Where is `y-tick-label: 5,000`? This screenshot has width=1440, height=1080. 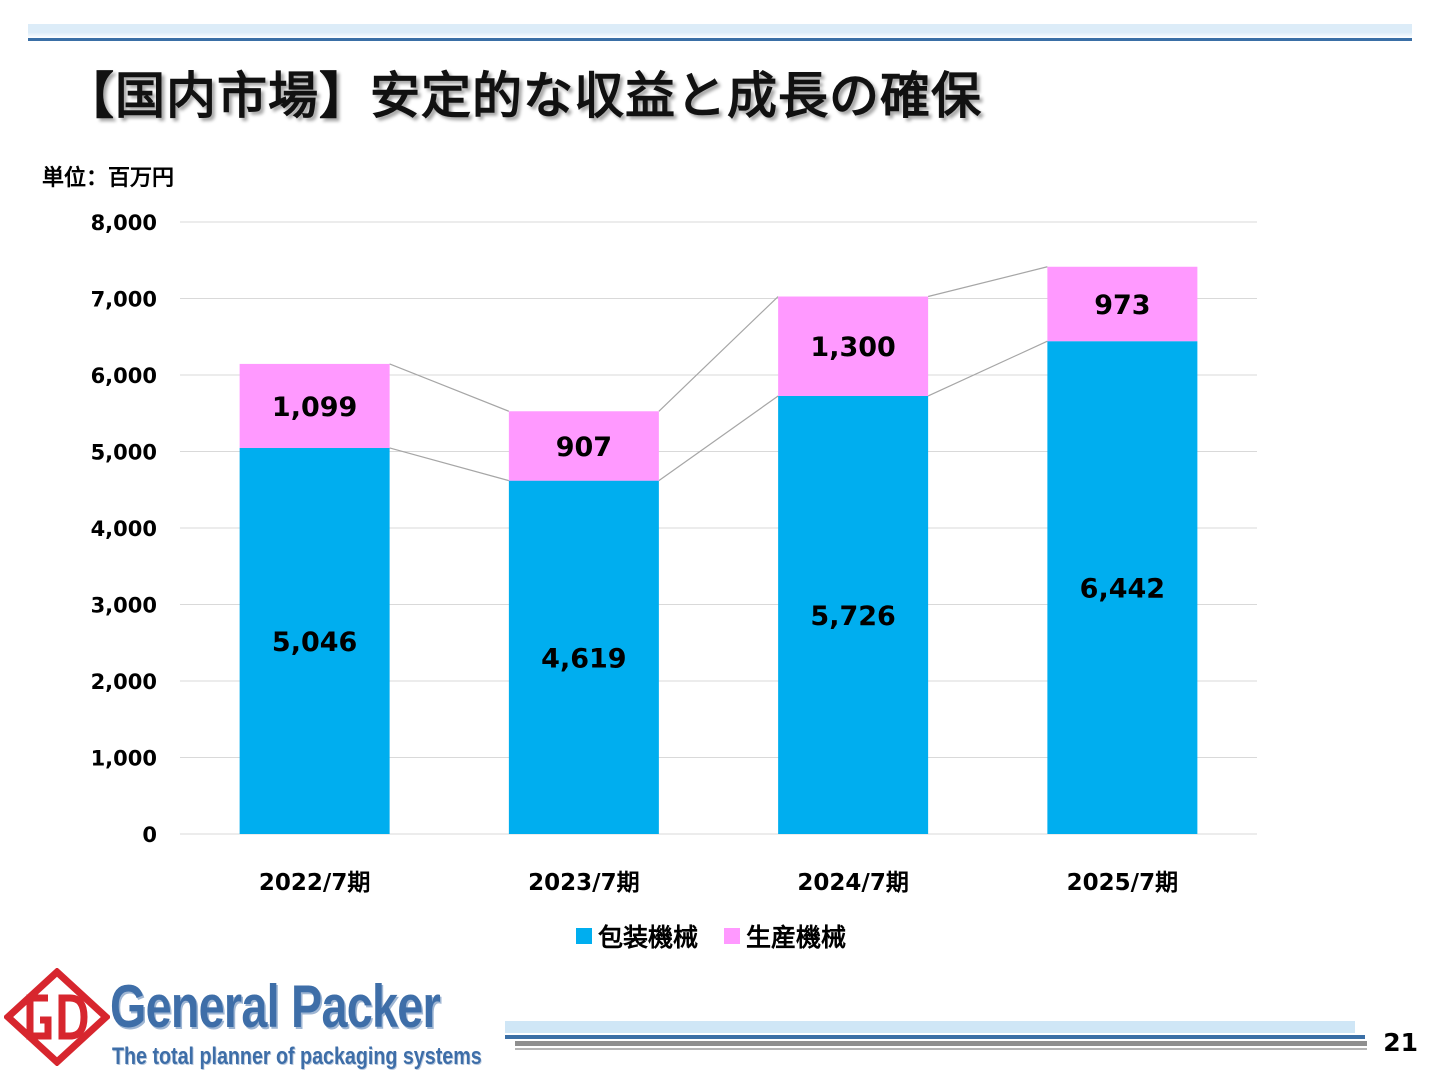 y-tick-label: 5,000 is located at coordinates (124, 453).